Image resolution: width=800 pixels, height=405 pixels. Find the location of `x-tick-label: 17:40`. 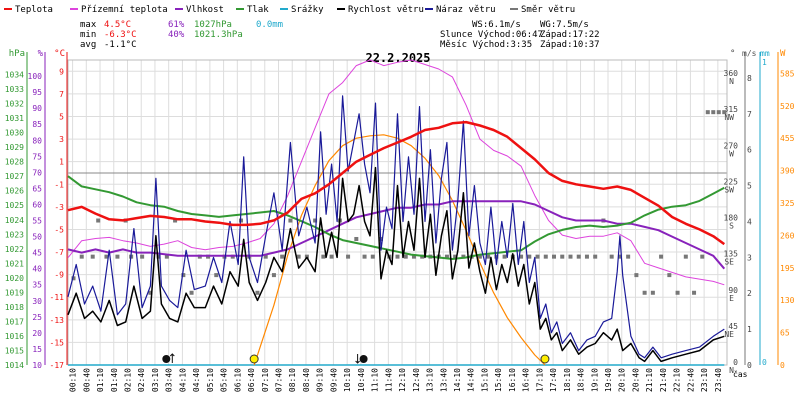

x-tick-label: 17:40 is located at coordinates (553, 380).